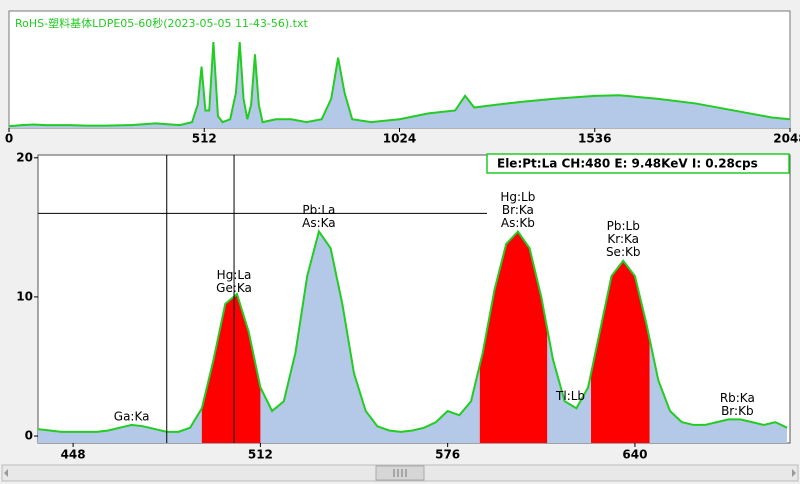 Image resolution: width=800 pixels, height=484 pixels. I want to click on x-tick-label: 448, so click(73, 455).